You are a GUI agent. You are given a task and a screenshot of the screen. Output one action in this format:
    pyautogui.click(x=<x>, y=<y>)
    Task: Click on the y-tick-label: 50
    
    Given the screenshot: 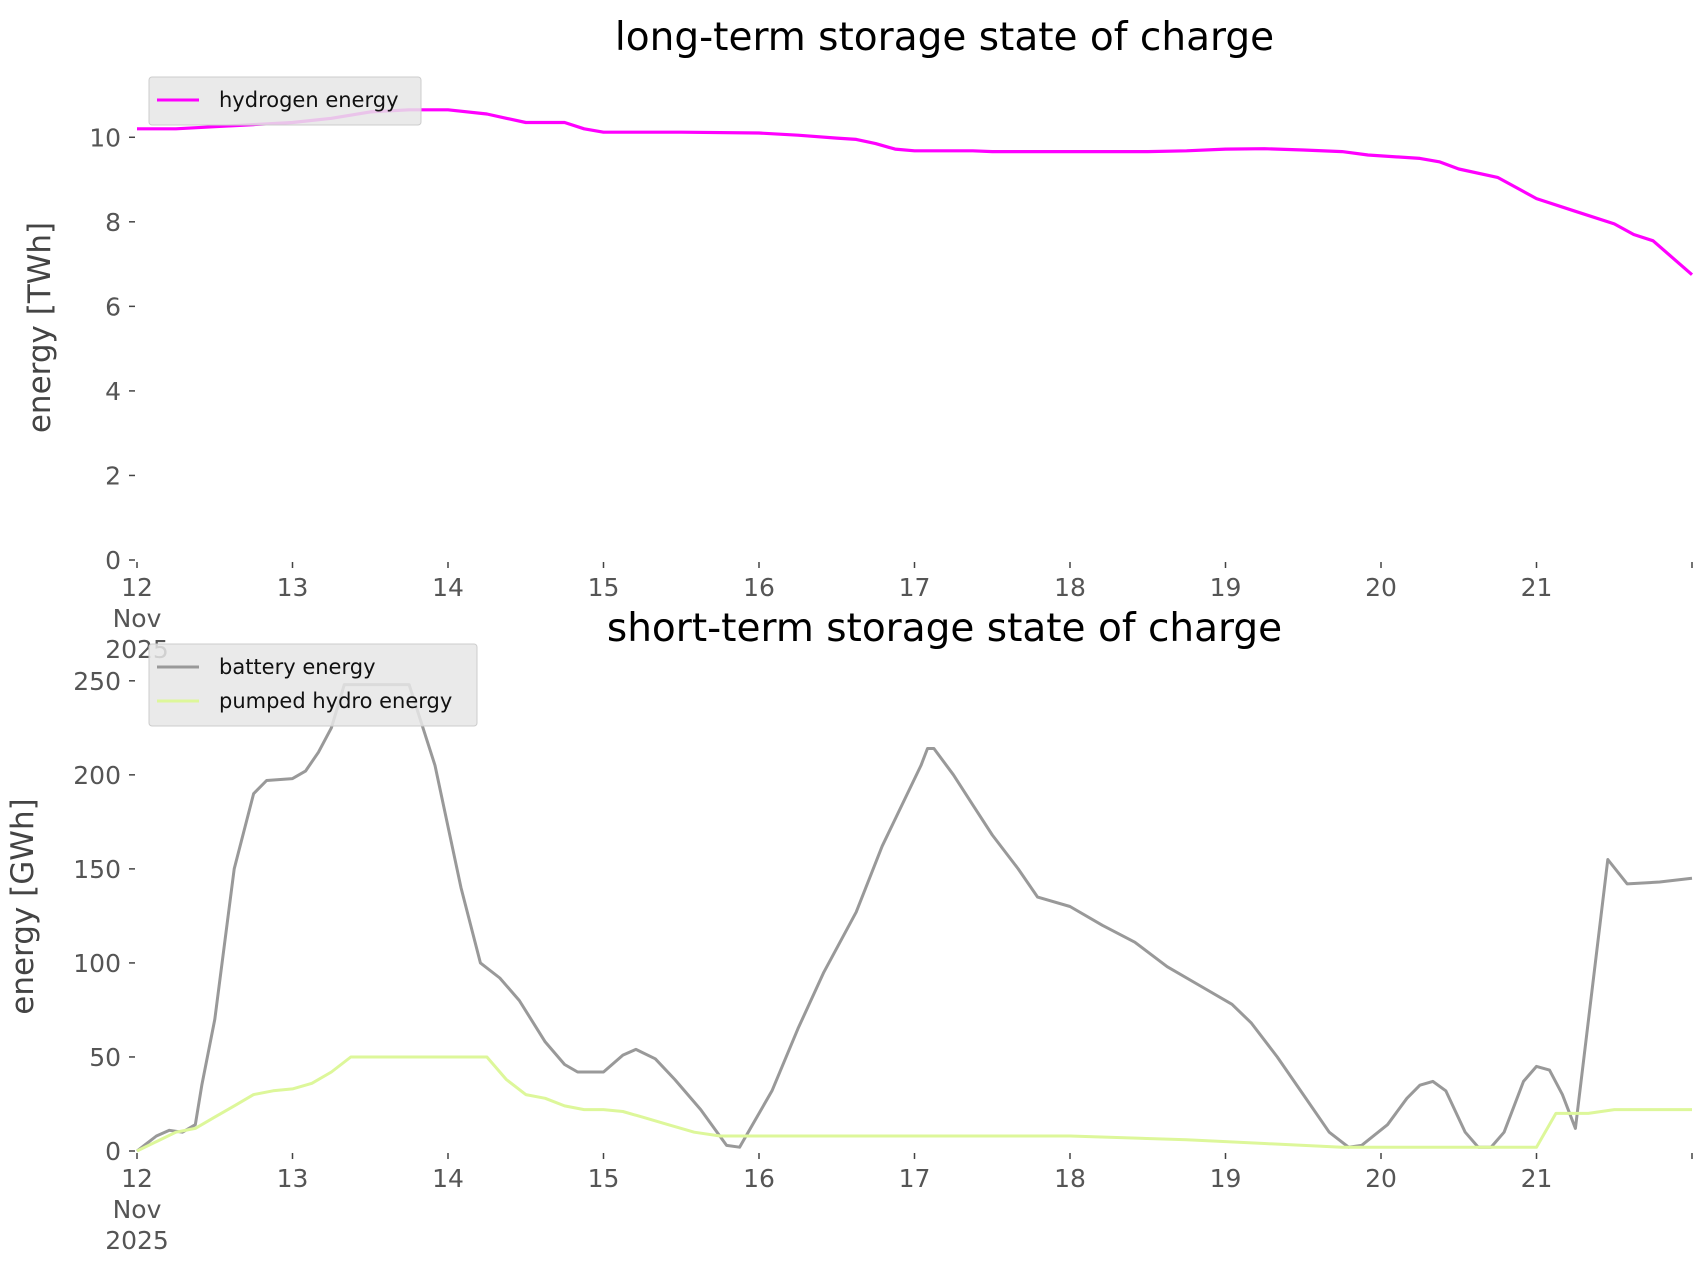 What is the action you would take?
    pyautogui.click(x=105, y=1057)
    